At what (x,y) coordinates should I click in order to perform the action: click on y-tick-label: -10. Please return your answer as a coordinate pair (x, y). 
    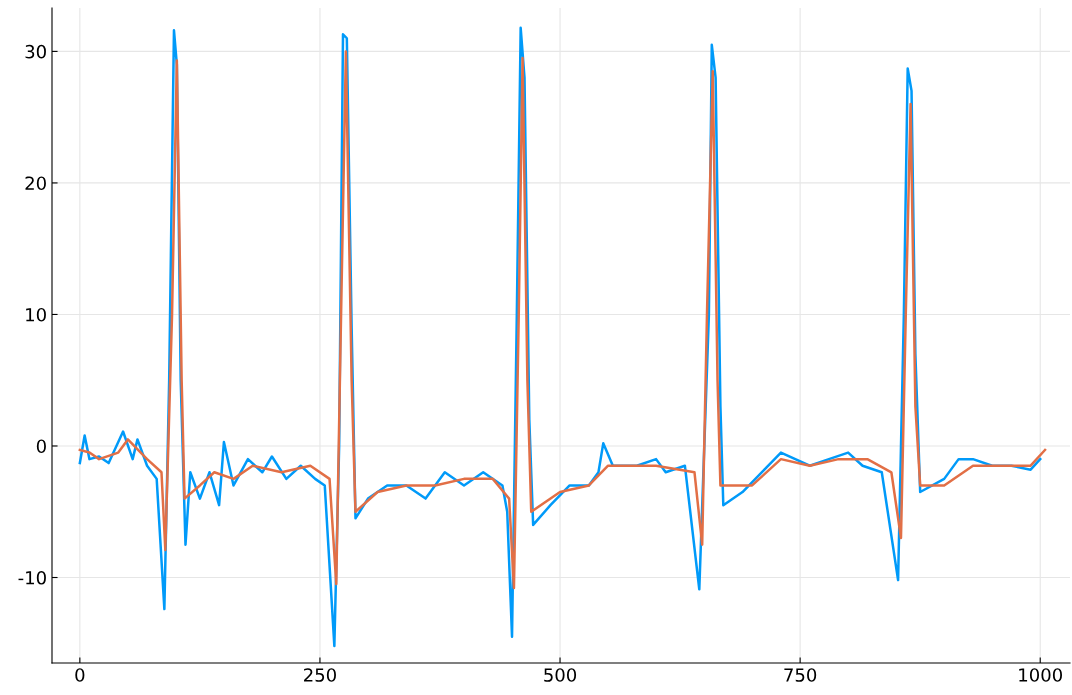
    Looking at the image, I should click on (32, 577).